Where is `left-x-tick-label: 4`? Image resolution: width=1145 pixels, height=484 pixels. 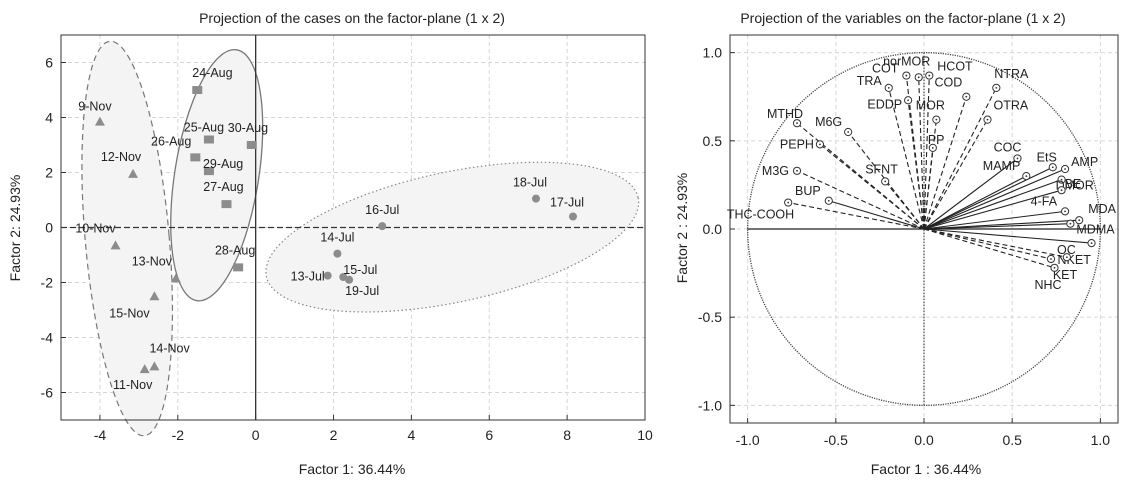 left-x-tick-label: 4 is located at coordinates (412, 435).